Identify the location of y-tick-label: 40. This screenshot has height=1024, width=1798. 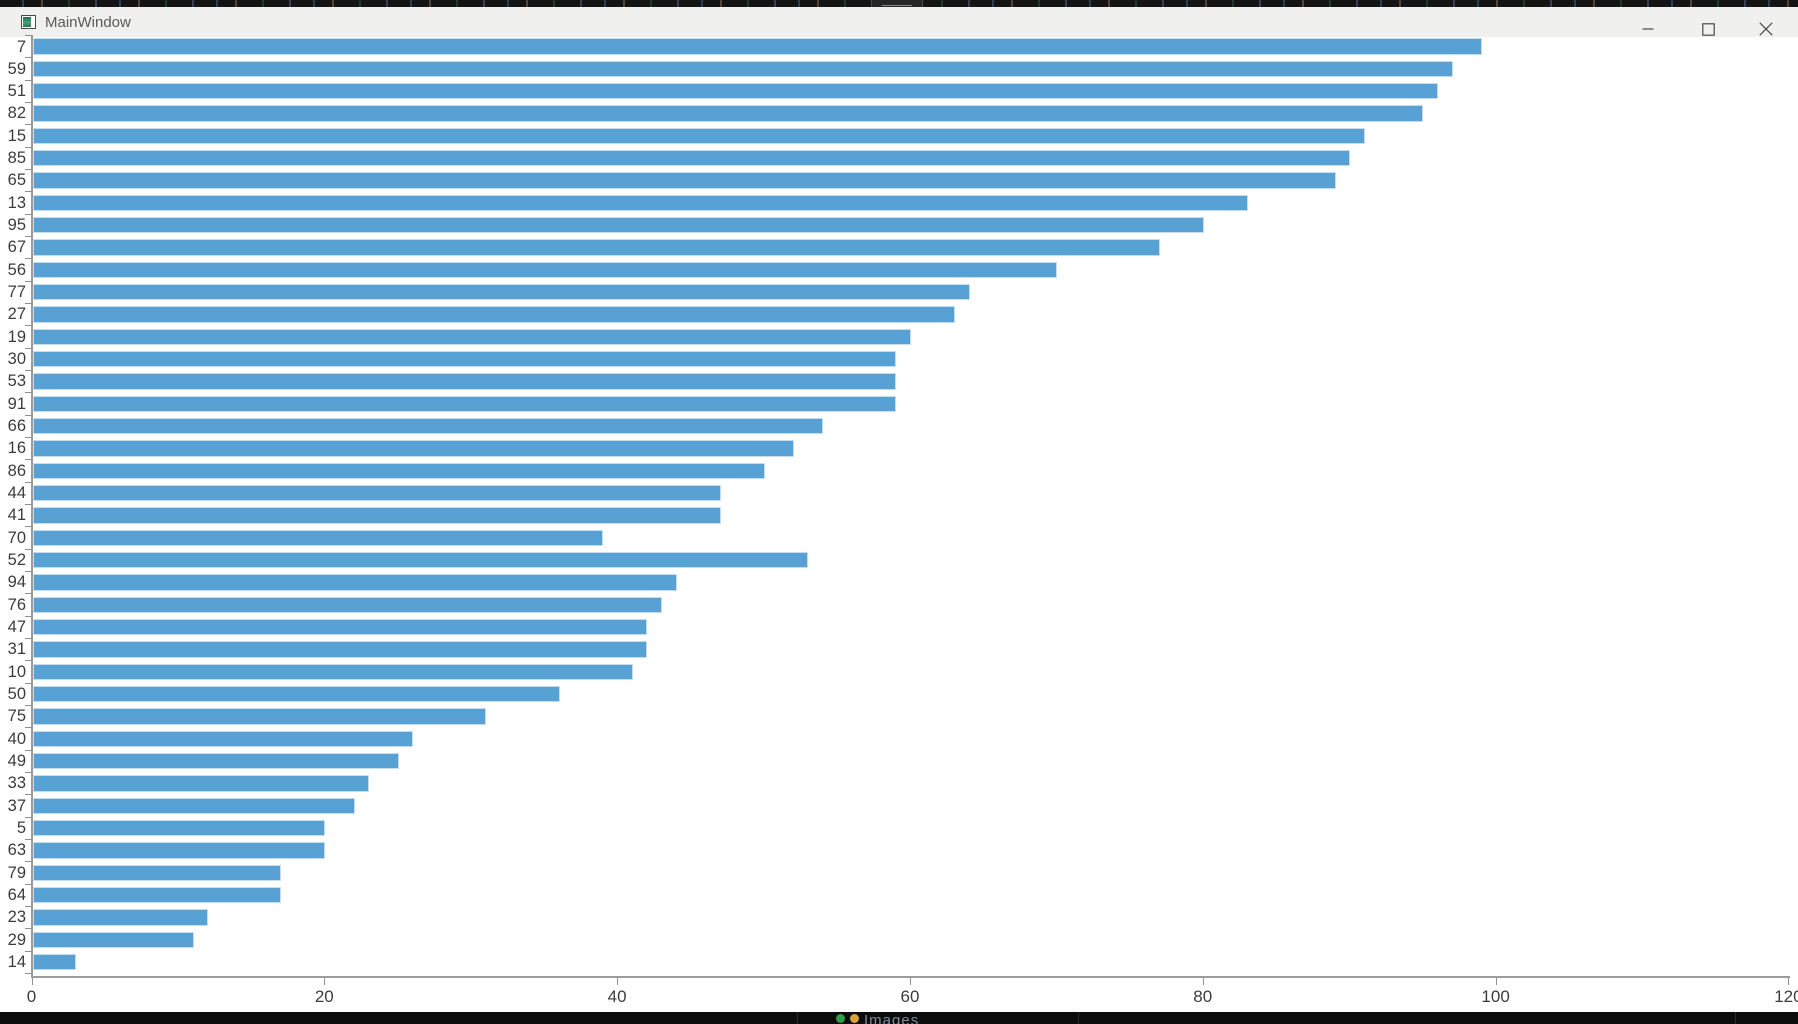
(16, 738).